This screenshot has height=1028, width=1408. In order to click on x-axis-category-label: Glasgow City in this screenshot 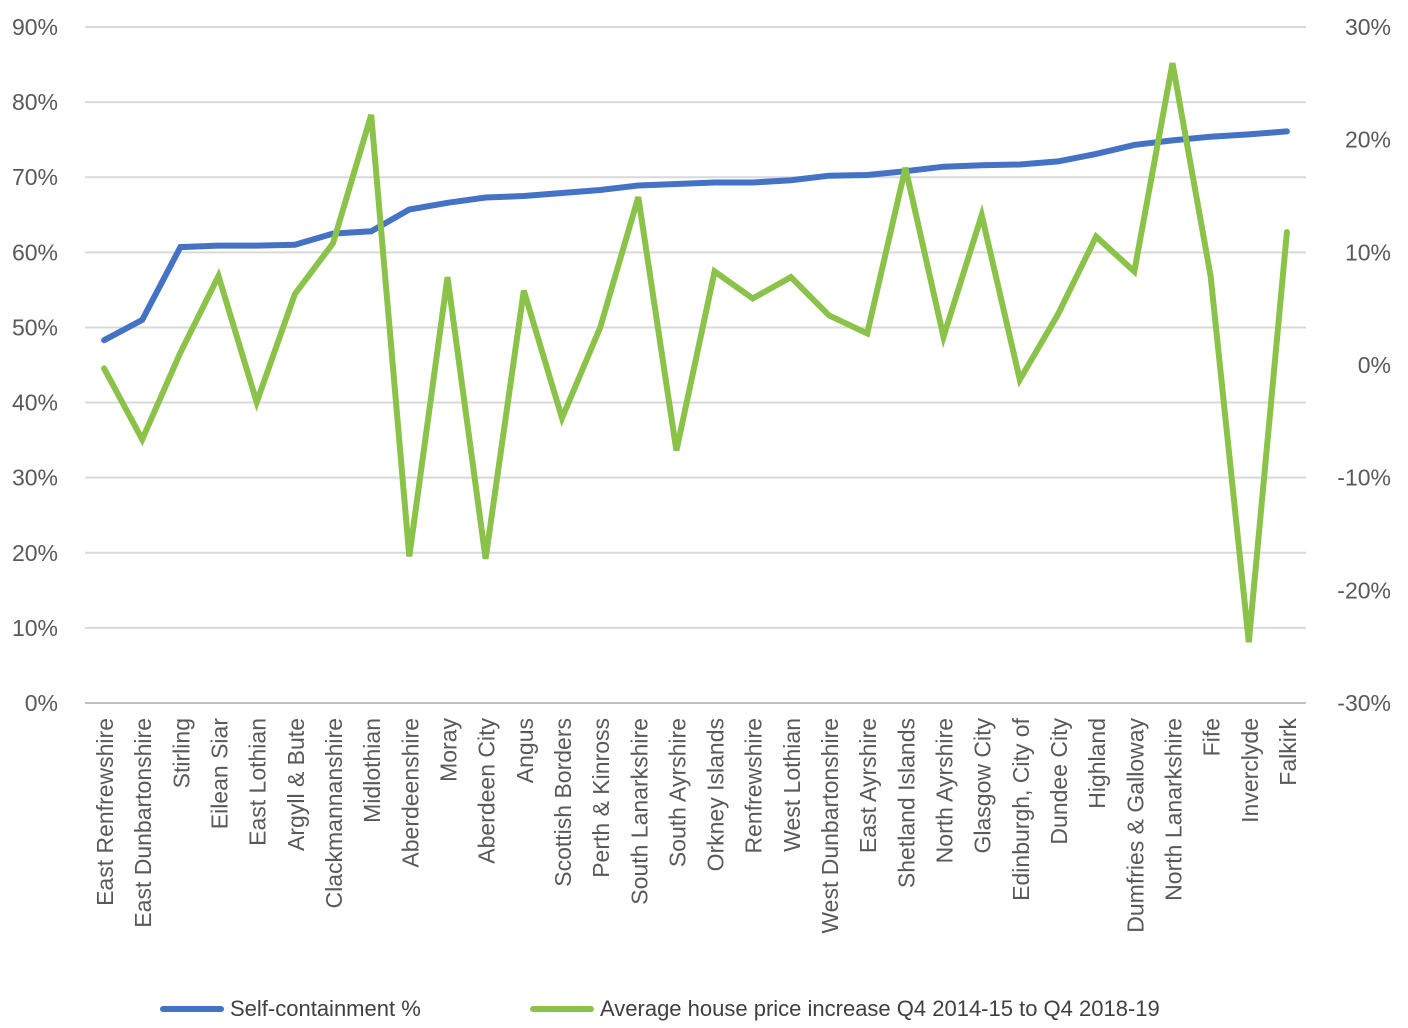, I will do `click(983, 786)`.